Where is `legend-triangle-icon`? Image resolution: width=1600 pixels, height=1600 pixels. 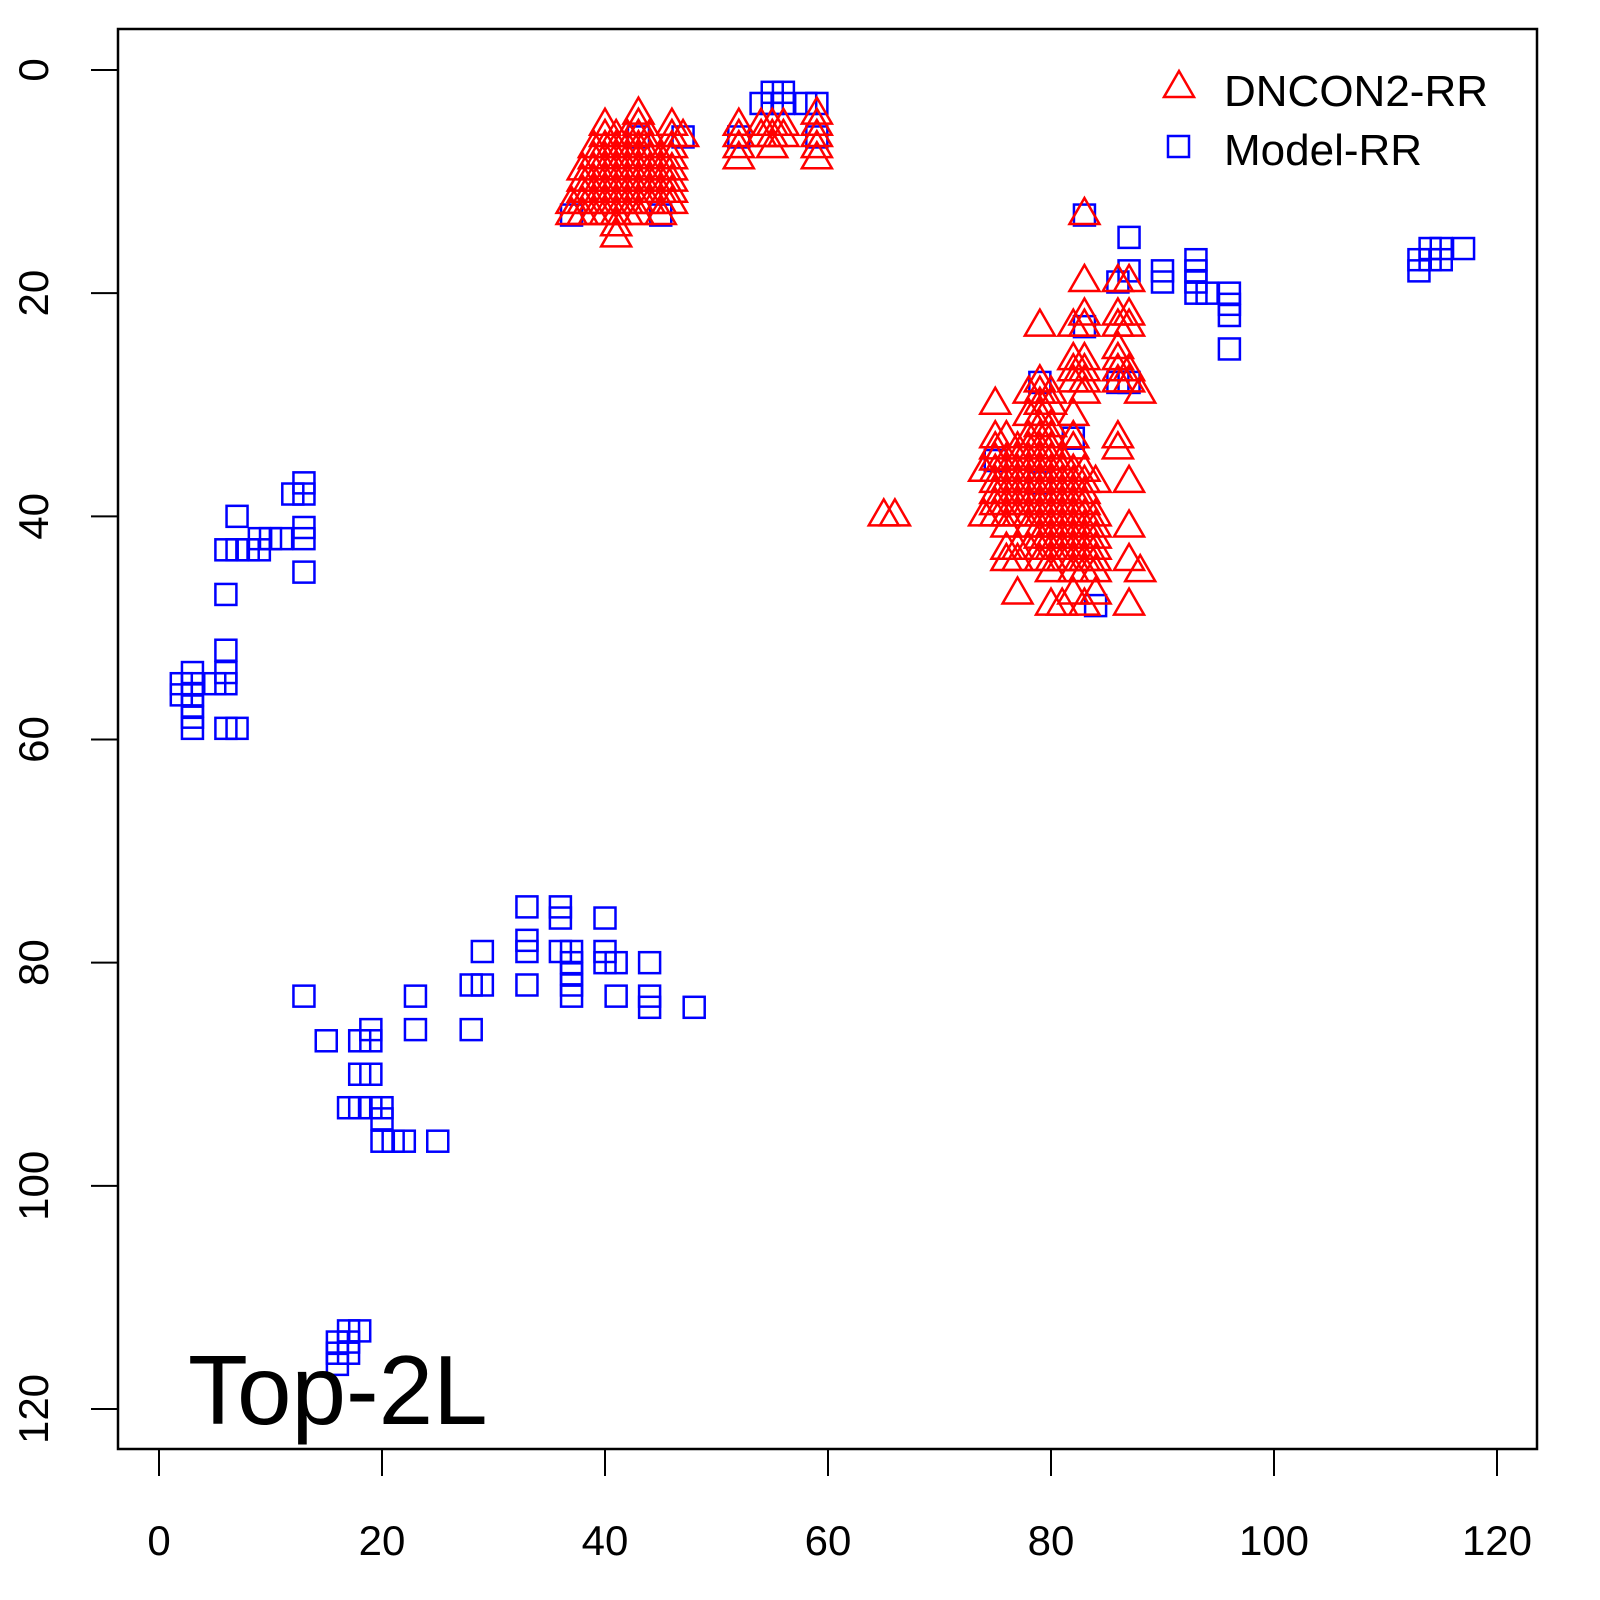
legend-triangle-icon is located at coordinates (1179, 83).